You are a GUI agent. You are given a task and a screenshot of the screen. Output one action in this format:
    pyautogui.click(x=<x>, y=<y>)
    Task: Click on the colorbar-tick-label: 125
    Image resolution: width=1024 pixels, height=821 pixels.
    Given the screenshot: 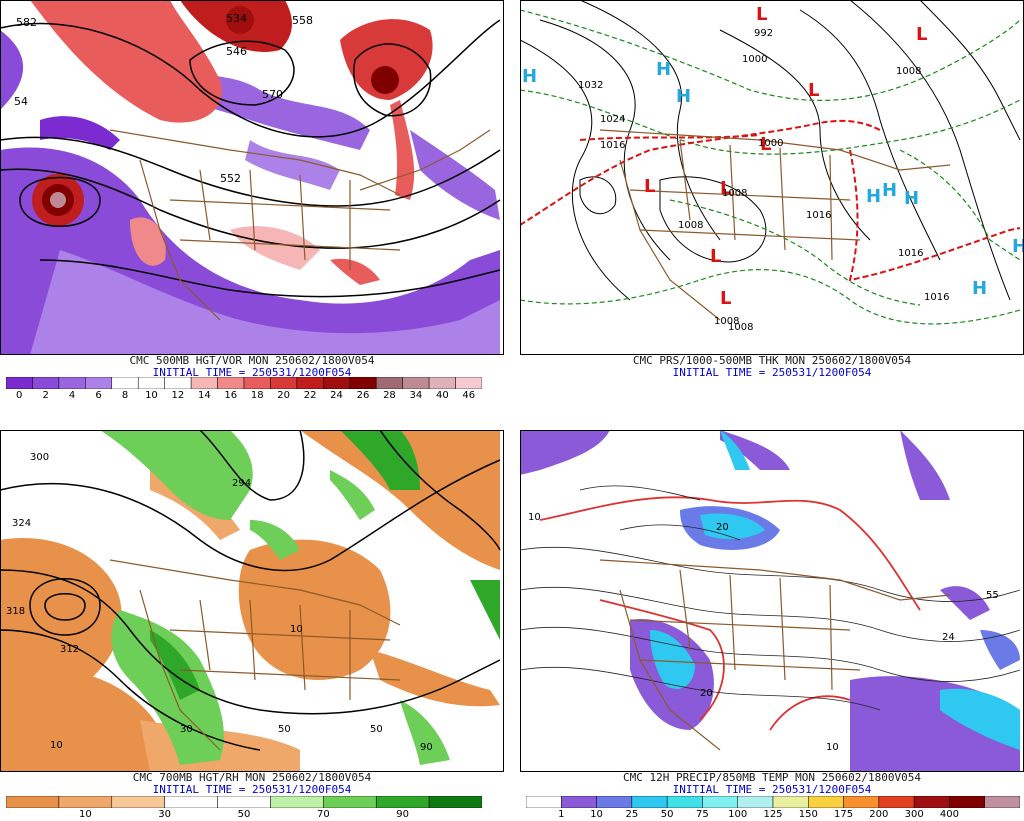 What is the action you would take?
    pyautogui.click(x=773, y=814)
    